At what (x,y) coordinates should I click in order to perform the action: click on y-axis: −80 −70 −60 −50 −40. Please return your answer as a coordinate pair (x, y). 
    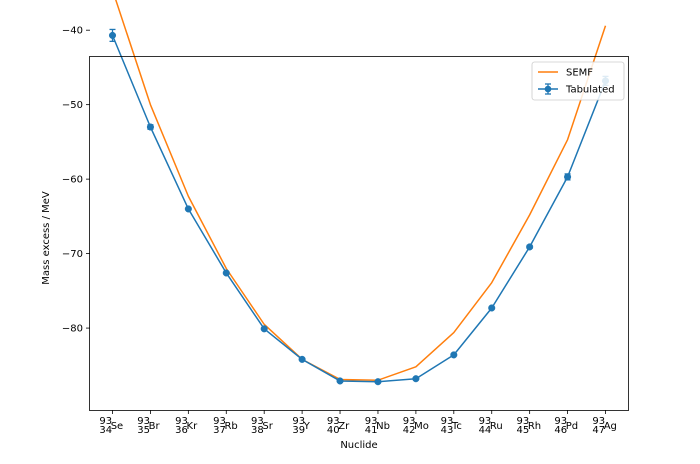
    Looking at the image, I should click on (76, 180).